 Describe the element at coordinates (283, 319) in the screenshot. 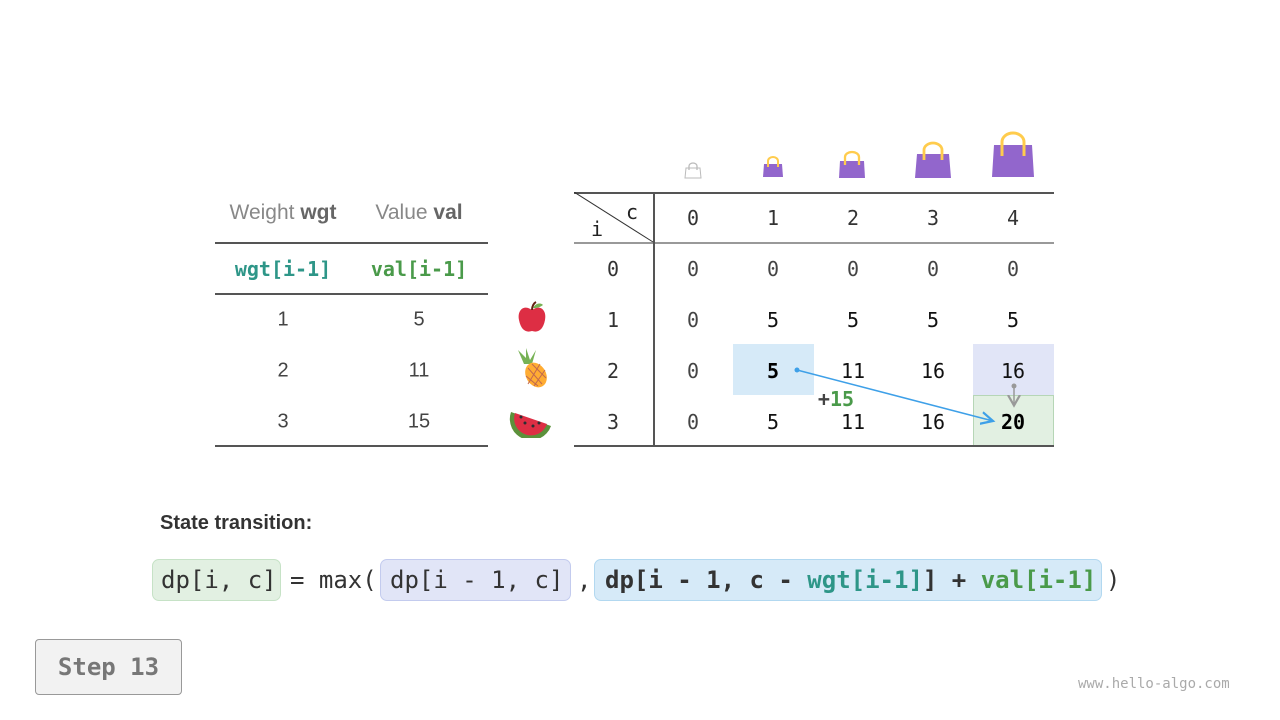

I see `wgt-cell: 1` at that location.